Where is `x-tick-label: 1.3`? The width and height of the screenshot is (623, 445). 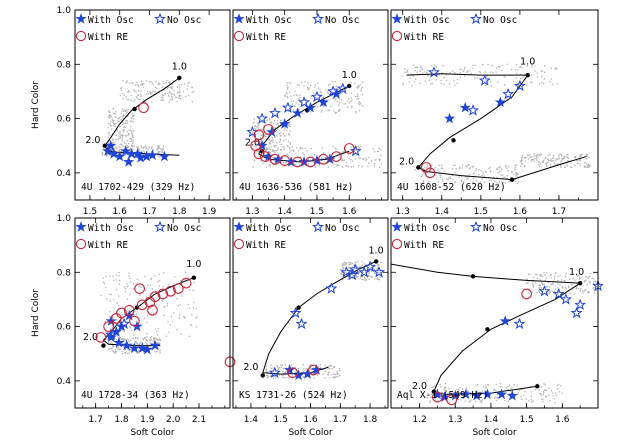
x-tick-label: 1.3 is located at coordinates (403, 212).